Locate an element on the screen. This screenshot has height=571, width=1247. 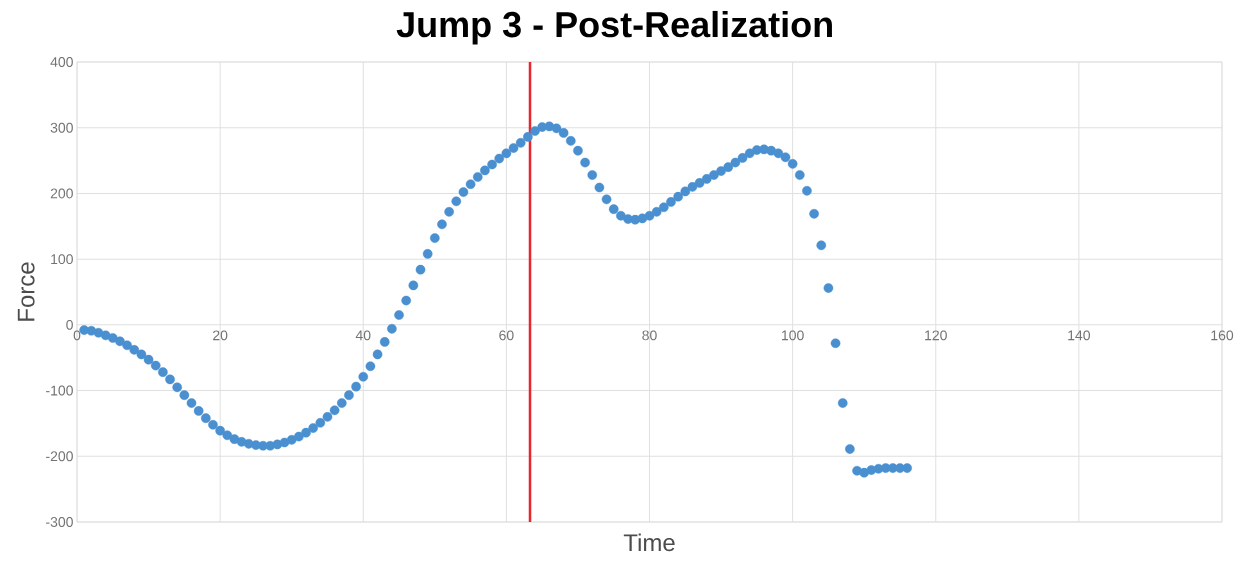
x-tick-label: 80 is located at coordinates (649, 335).